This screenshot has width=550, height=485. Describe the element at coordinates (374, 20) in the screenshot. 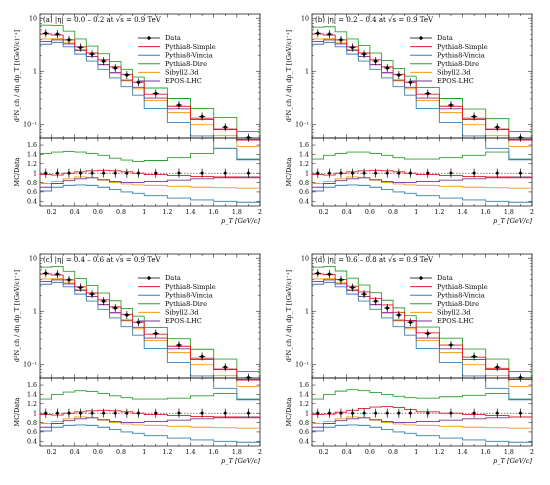

I see `panel-caption: (b) |η| = 0.2 – 0.4 at √s = 0.9 TeV` at that location.